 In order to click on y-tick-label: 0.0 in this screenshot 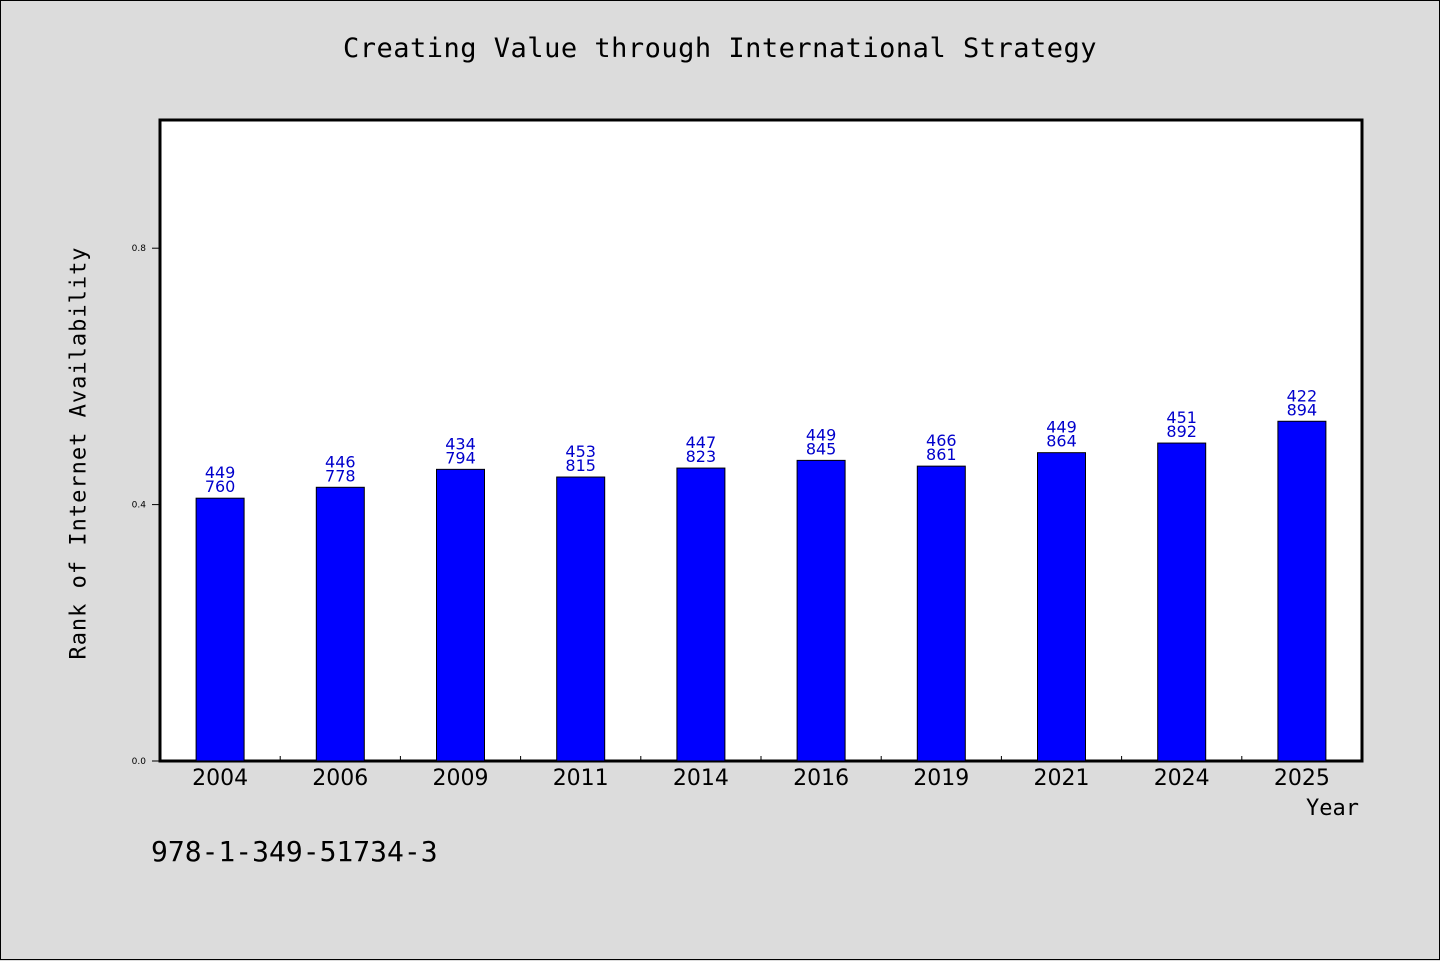, I will do `click(139, 762)`.